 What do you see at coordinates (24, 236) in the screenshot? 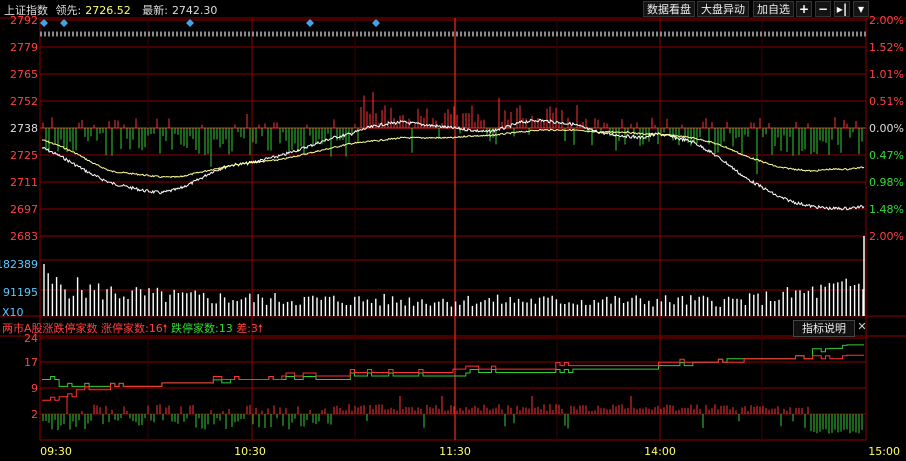
I see `price-tick-label: 2683` at bounding box center [24, 236].